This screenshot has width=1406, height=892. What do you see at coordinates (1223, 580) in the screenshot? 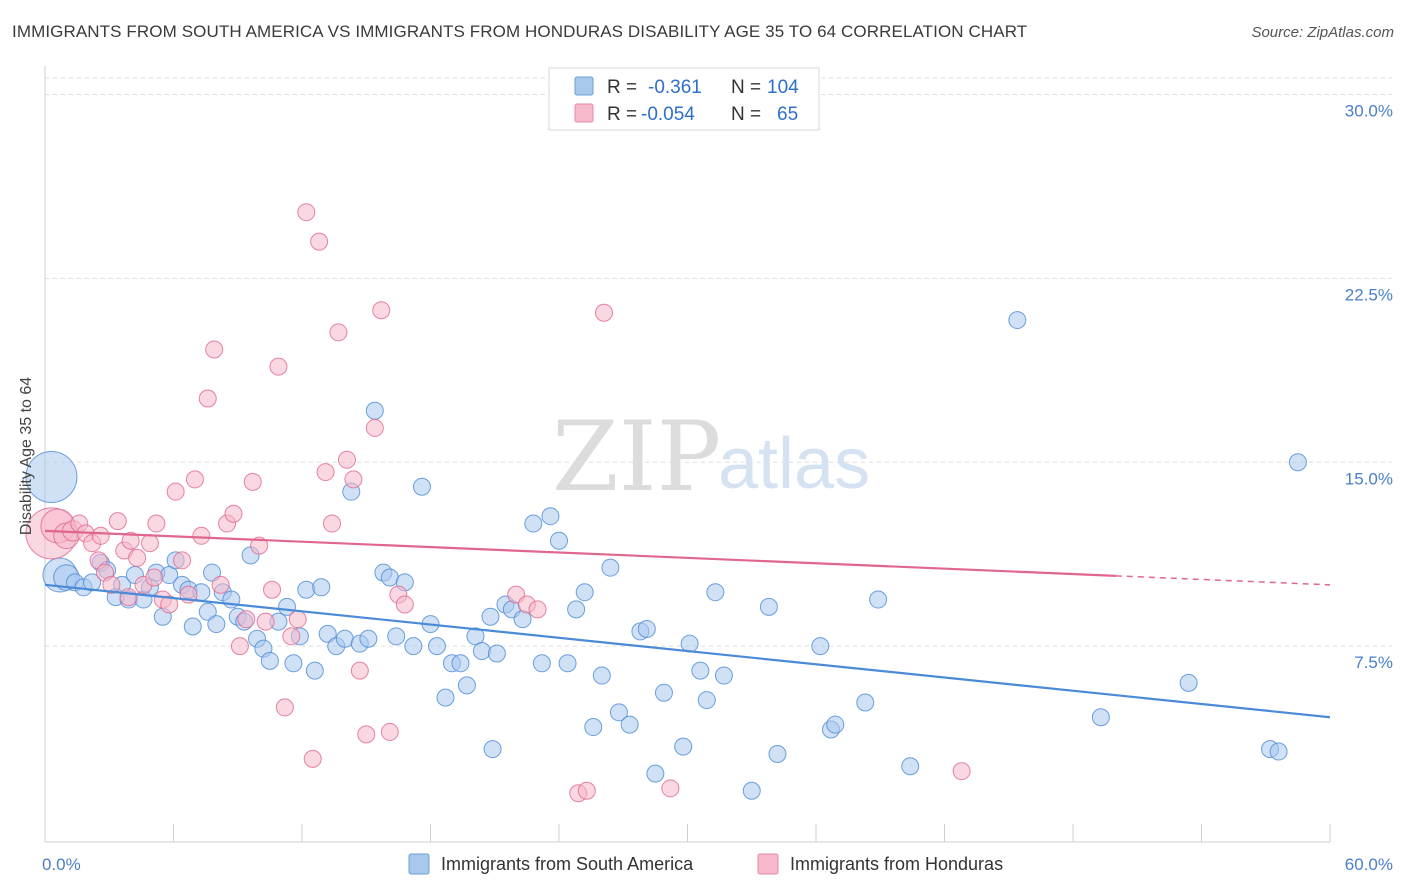
I see `trend-line-honduras-extension` at bounding box center [1223, 580].